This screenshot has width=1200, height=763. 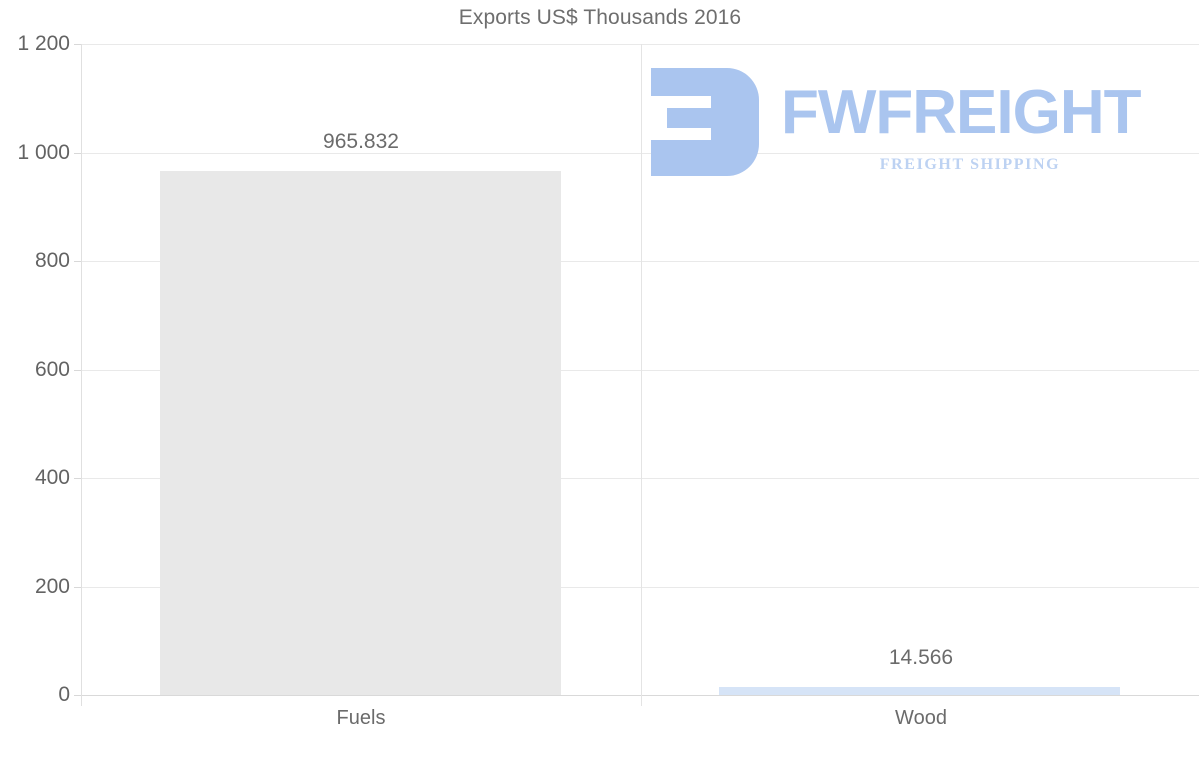 What do you see at coordinates (52, 586) in the screenshot?
I see `y-tick-label-200: 200` at bounding box center [52, 586].